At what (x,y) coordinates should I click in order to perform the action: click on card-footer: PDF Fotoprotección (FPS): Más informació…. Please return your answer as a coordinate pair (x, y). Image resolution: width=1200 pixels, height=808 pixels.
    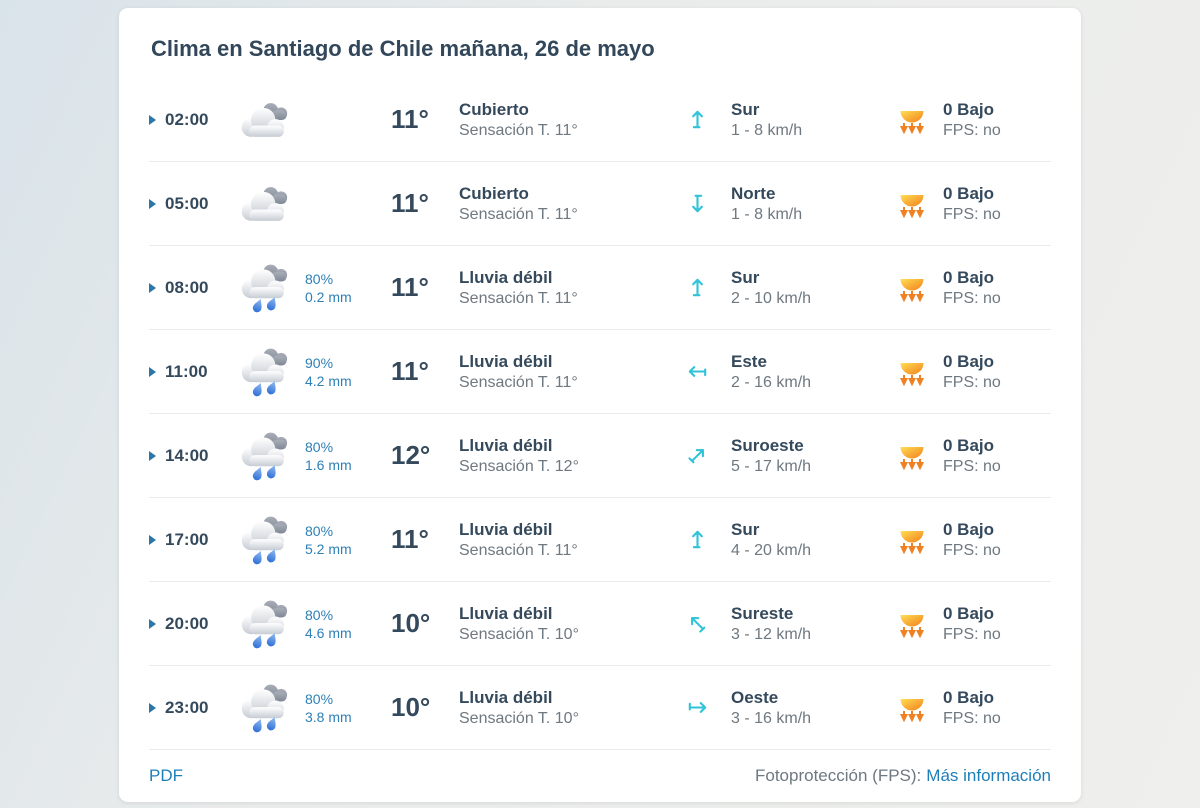
    Looking at the image, I should click on (600, 776).